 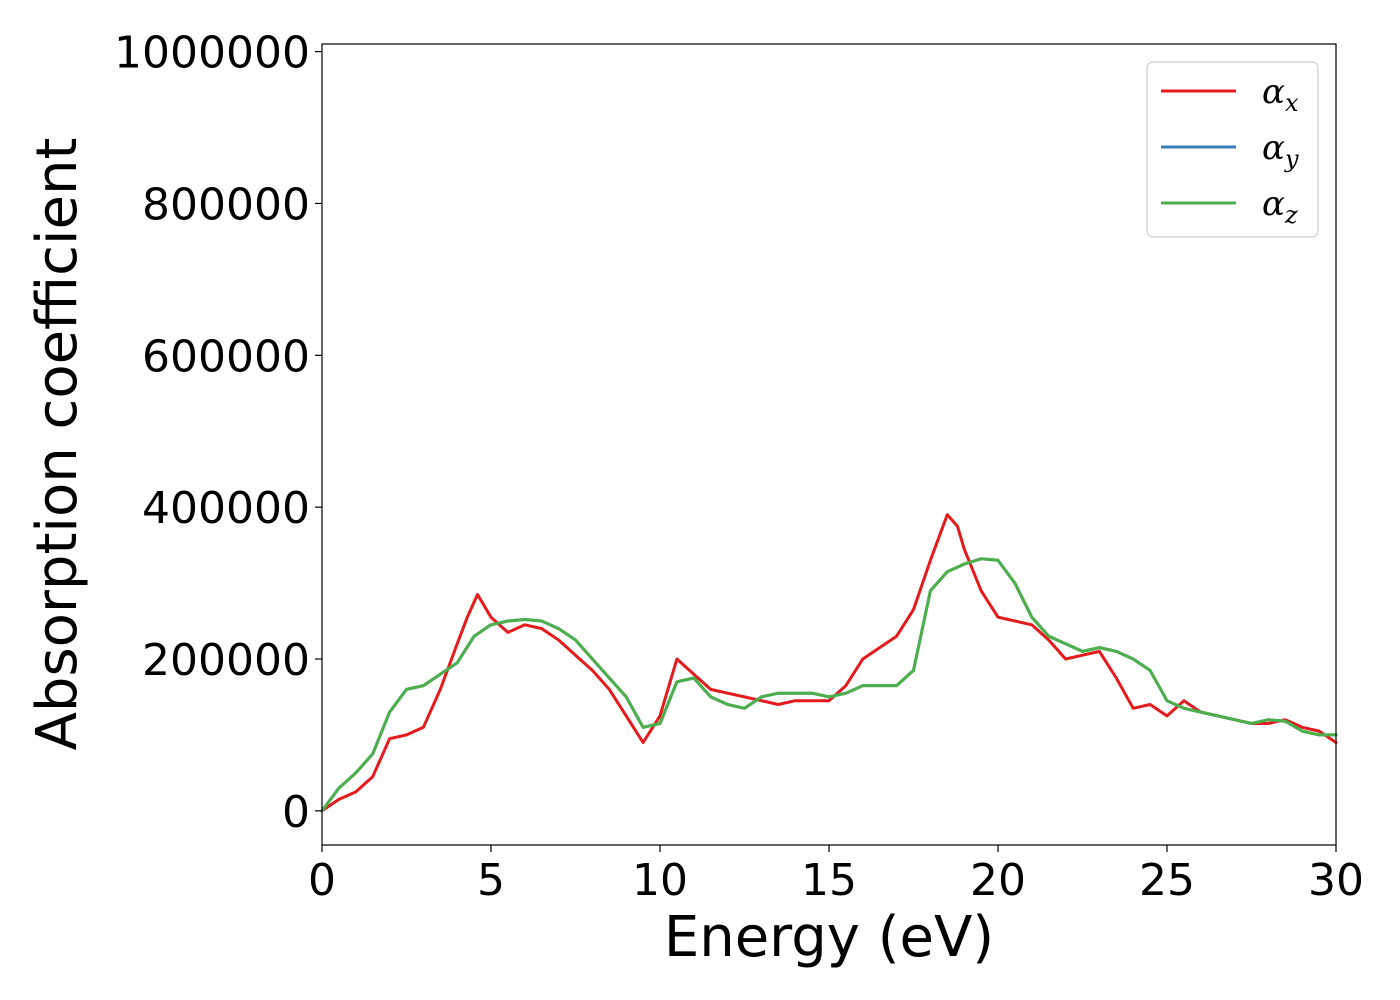 What do you see at coordinates (212, 53) in the screenshot?
I see `y-tick-label: 1000000` at bounding box center [212, 53].